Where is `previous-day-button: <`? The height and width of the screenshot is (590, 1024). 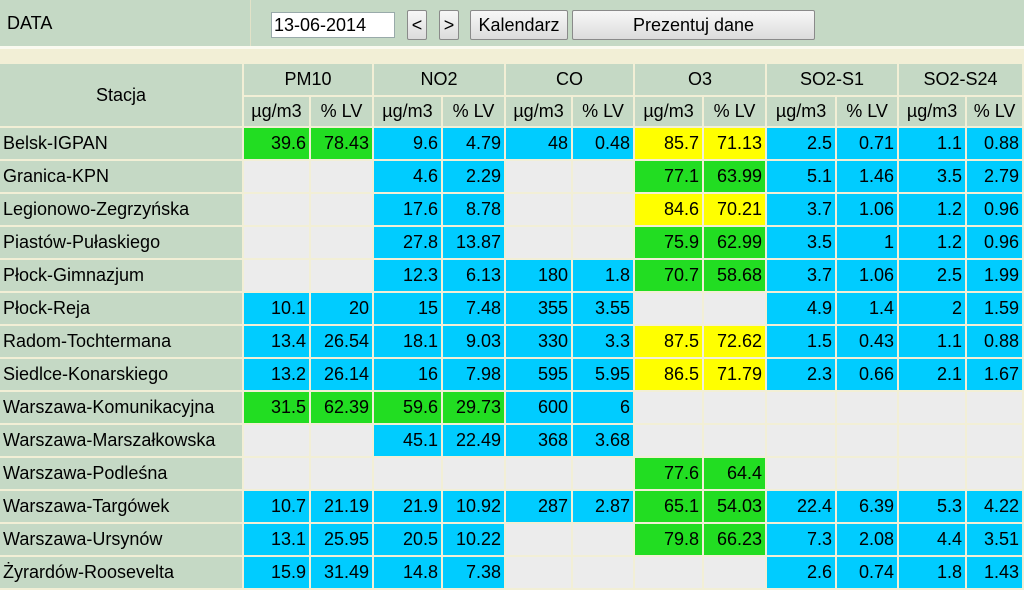
previous-day-button: < is located at coordinates (417, 25).